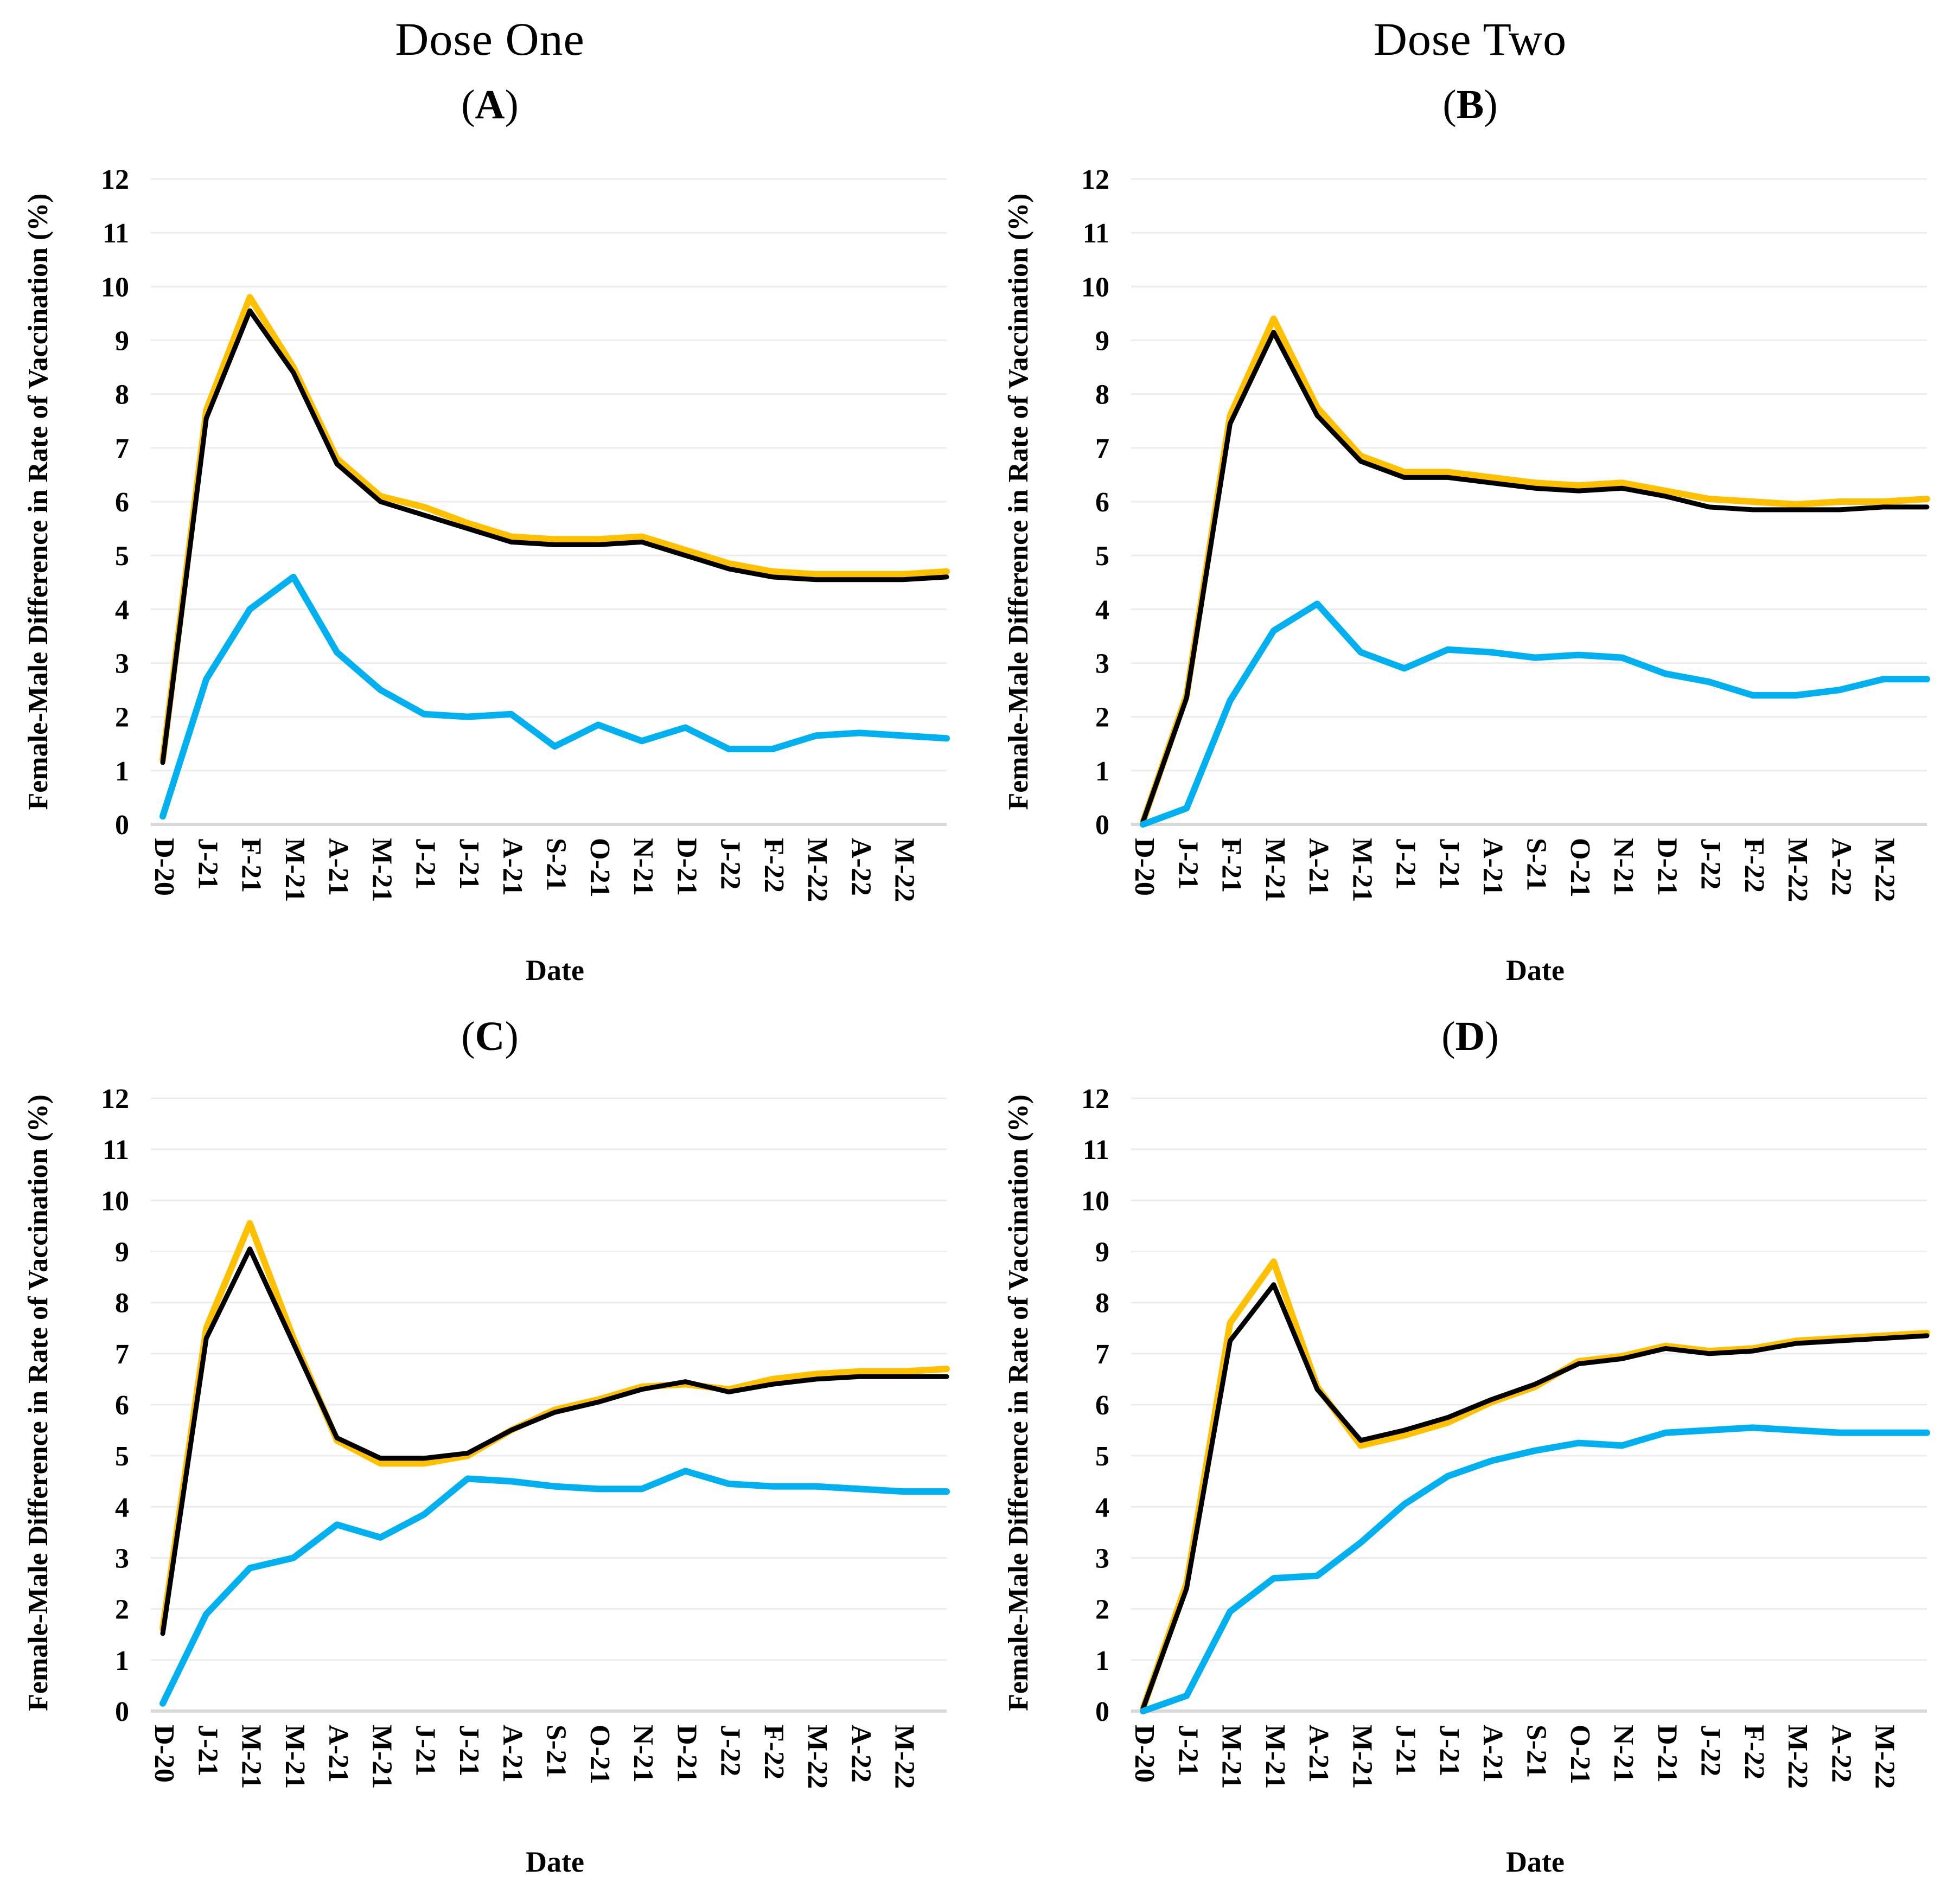 The width and height of the screenshot is (1960, 1902). Describe the element at coordinates (122, 826) in the screenshot. I see `y-tick-A-0: 0` at that location.